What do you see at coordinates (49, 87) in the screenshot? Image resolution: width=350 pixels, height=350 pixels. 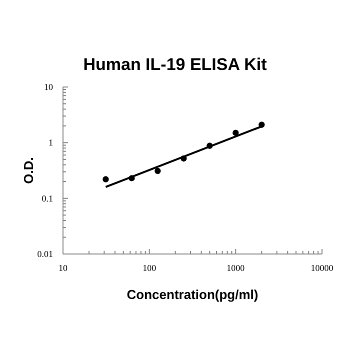 I see `y-tick-label: 10` at bounding box center [49, 87].